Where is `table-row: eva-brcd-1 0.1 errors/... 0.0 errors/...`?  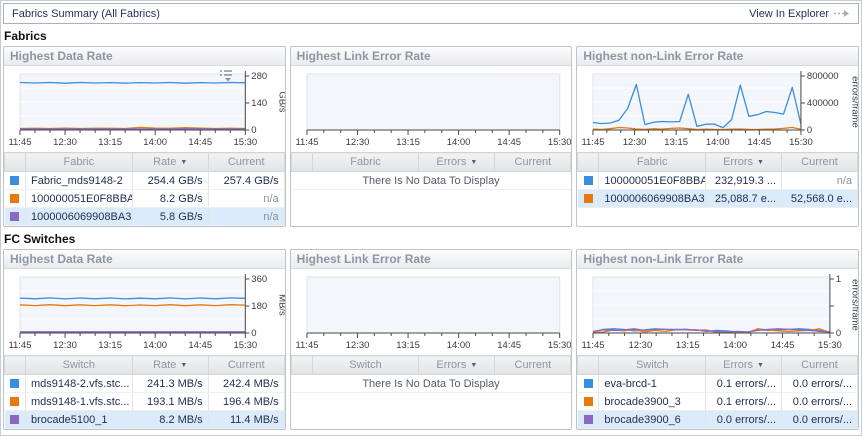
table-row: eva-brcd-1 0.1 errors/... 0.0 errors/... is located at coordinates (718, 383).